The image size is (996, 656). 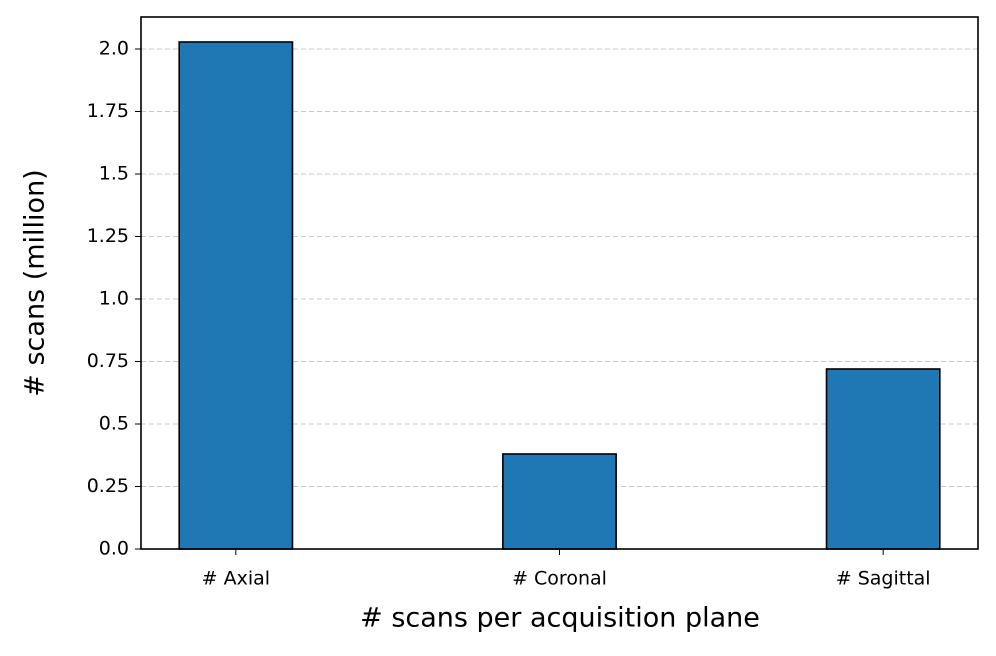 What do you see at coordinates (108, 361) in the screenshot?
I see `y-tick-label: 0.75` at bounding box center [108, 361].